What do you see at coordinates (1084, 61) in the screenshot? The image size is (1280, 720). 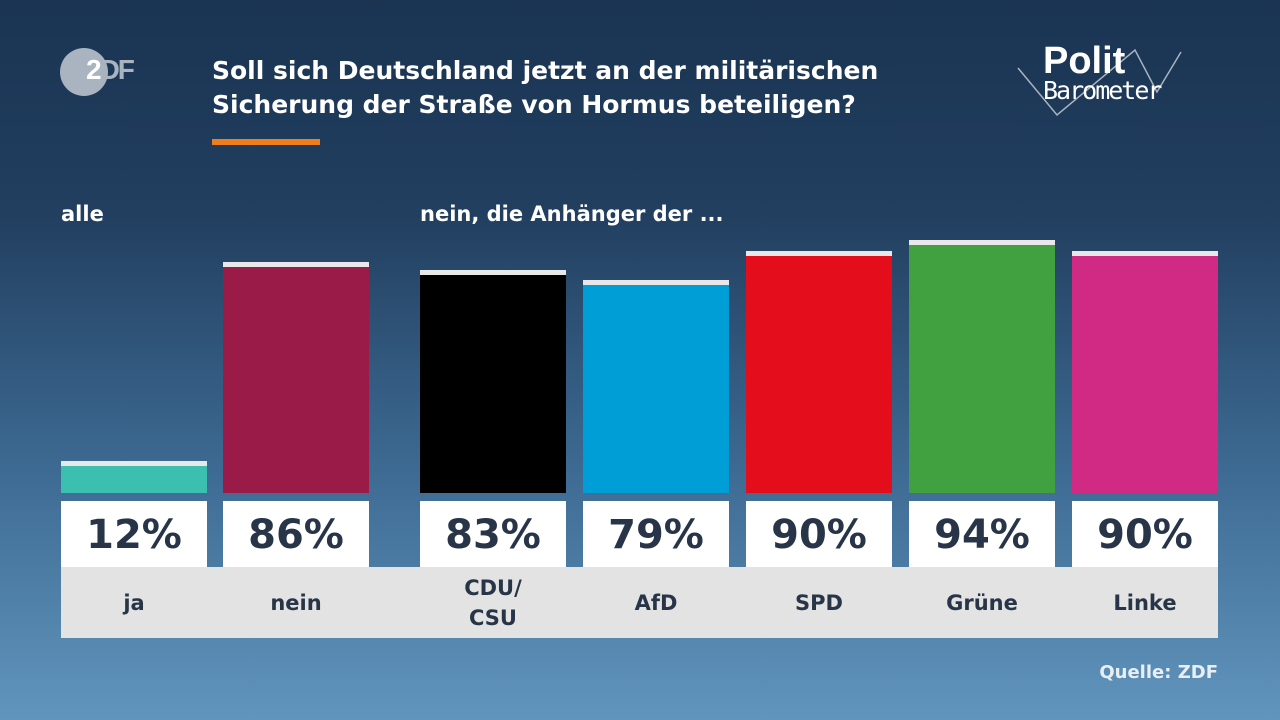 I see `politbarometer-logo: Polit` at bounding box center [1084, 61].